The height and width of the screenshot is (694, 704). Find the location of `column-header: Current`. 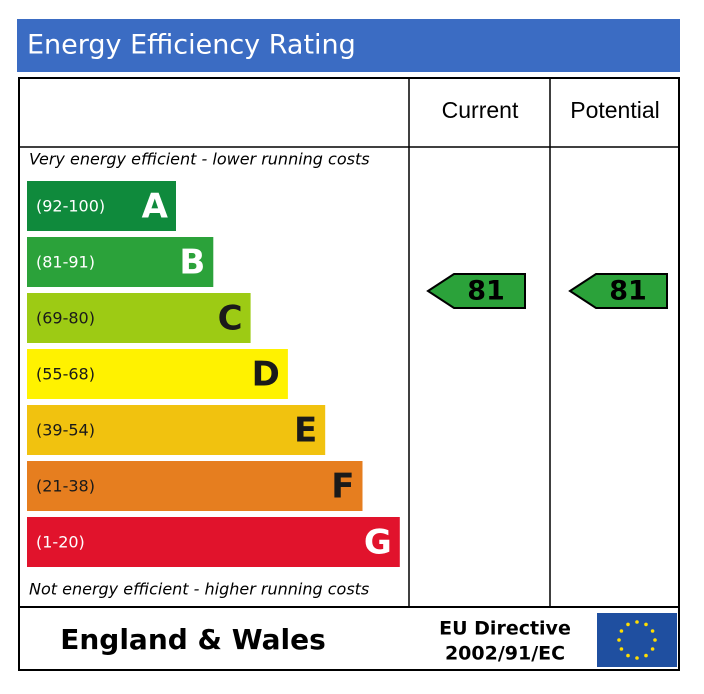

column-header: Current is located at coordinates (480, 110).